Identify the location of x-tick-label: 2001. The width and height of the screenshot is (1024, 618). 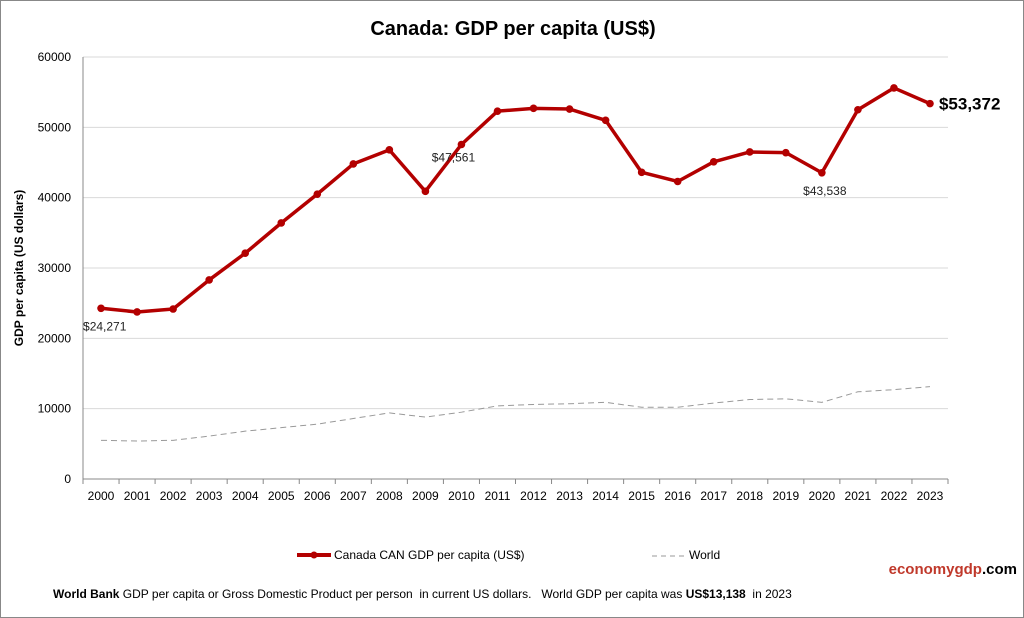
(137, 496).